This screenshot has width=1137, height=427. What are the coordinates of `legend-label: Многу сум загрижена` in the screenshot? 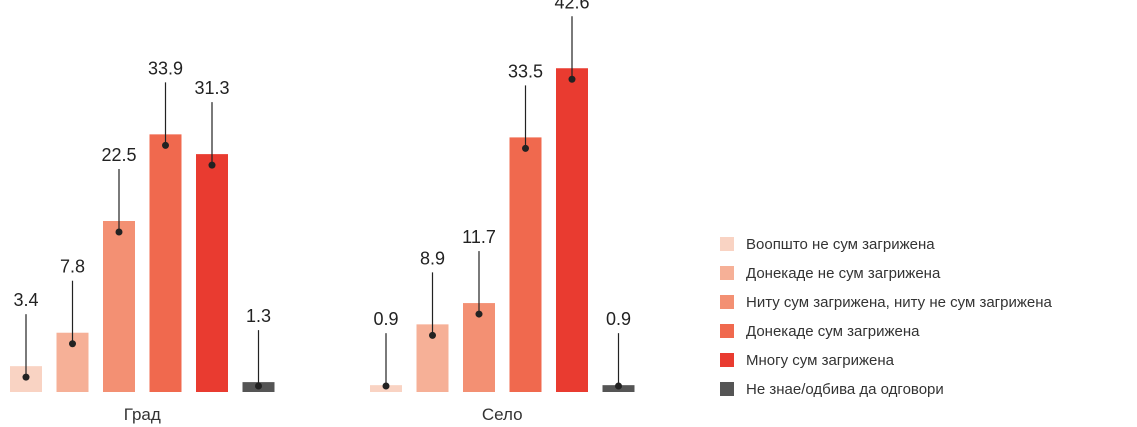 It's located at (820, 360).